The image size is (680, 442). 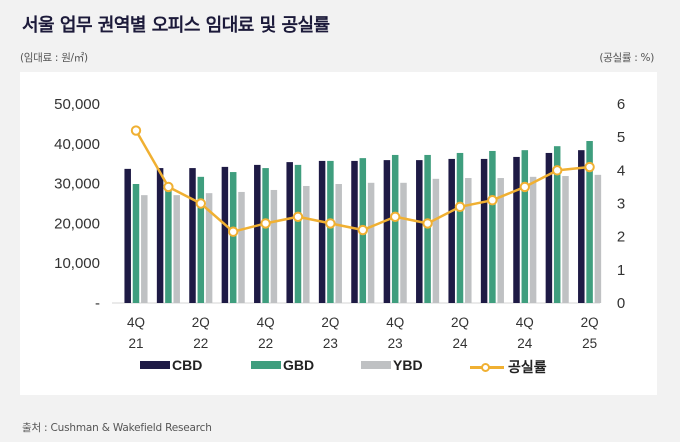 What do you see at coordinates (77, 223) in the screenshot?
I see `y-tick-label: 20,000` at bounding box center [77, 223].